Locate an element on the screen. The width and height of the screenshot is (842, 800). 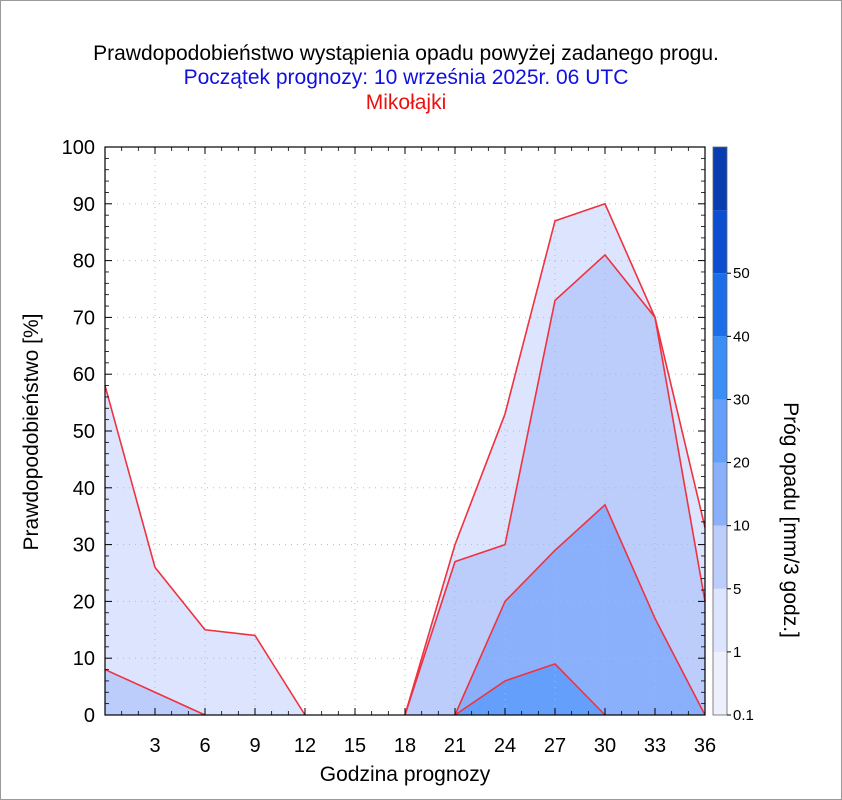
series-line-threshold-0.1 is located at coordinates (205, 550).